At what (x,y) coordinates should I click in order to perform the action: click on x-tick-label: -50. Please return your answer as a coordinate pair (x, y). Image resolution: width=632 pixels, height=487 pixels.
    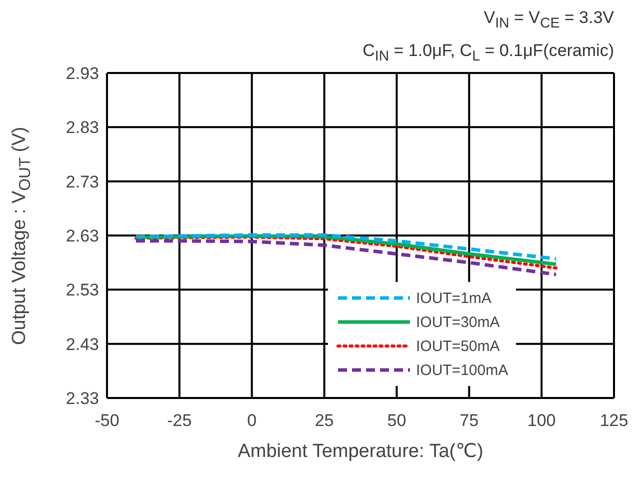
    Looking at the image, I should click on (107, 420).